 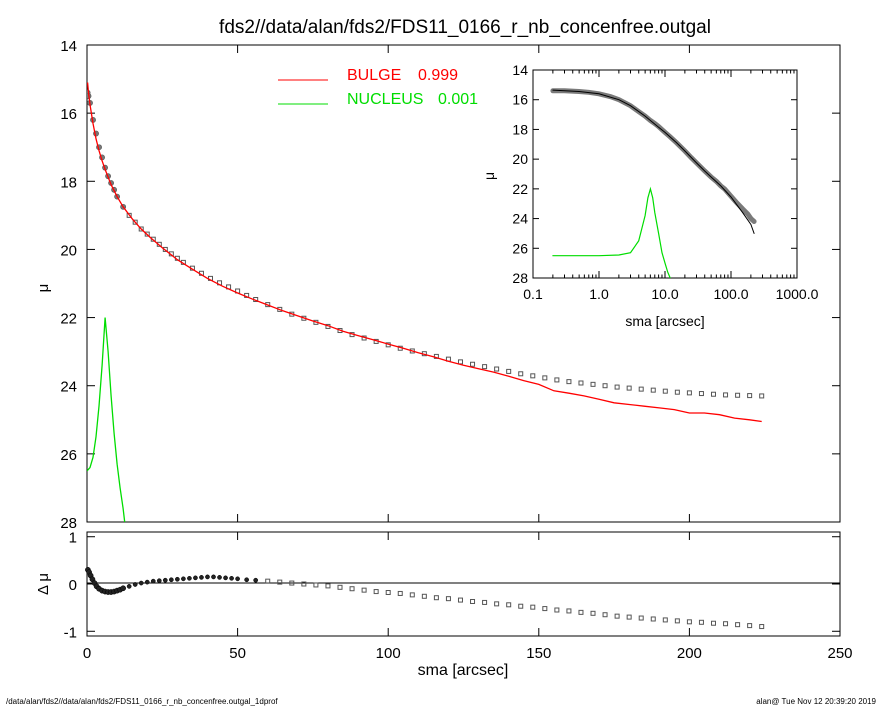 What do you see at coordinates (599, 294) in the screenshot?
I see `inset-x-tick-label: 1.0` at bounding box center [599, 294].